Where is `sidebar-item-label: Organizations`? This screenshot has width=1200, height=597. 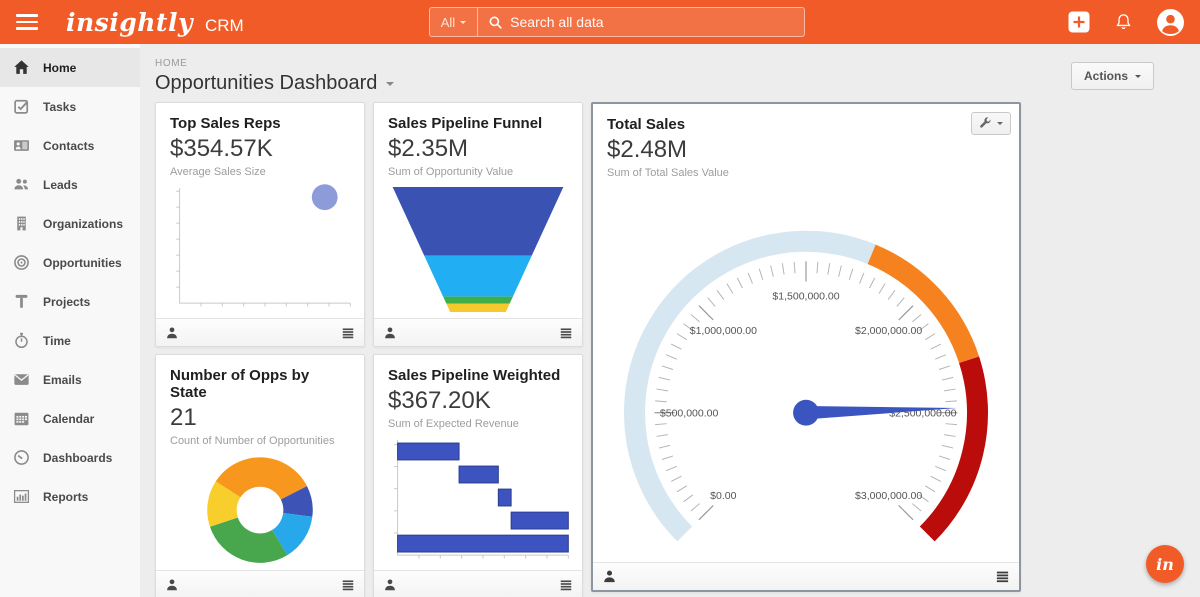
sidebar-item-label: Organizations is located at coordinates (83, 223).